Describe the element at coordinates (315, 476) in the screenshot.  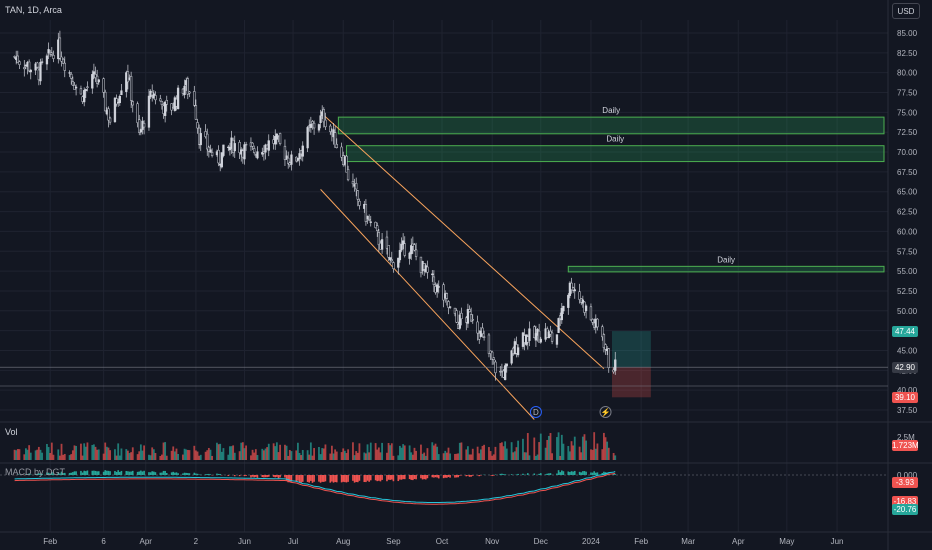
I see `macd-histogram` at that location.